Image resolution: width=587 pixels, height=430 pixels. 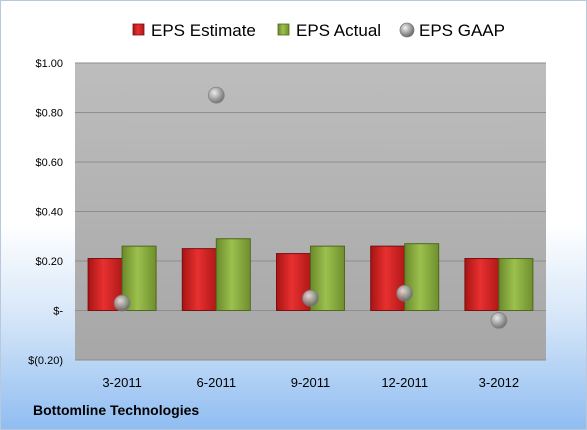 I want to click on x-tick-label: 9-2011, so click(x=311, y=382).